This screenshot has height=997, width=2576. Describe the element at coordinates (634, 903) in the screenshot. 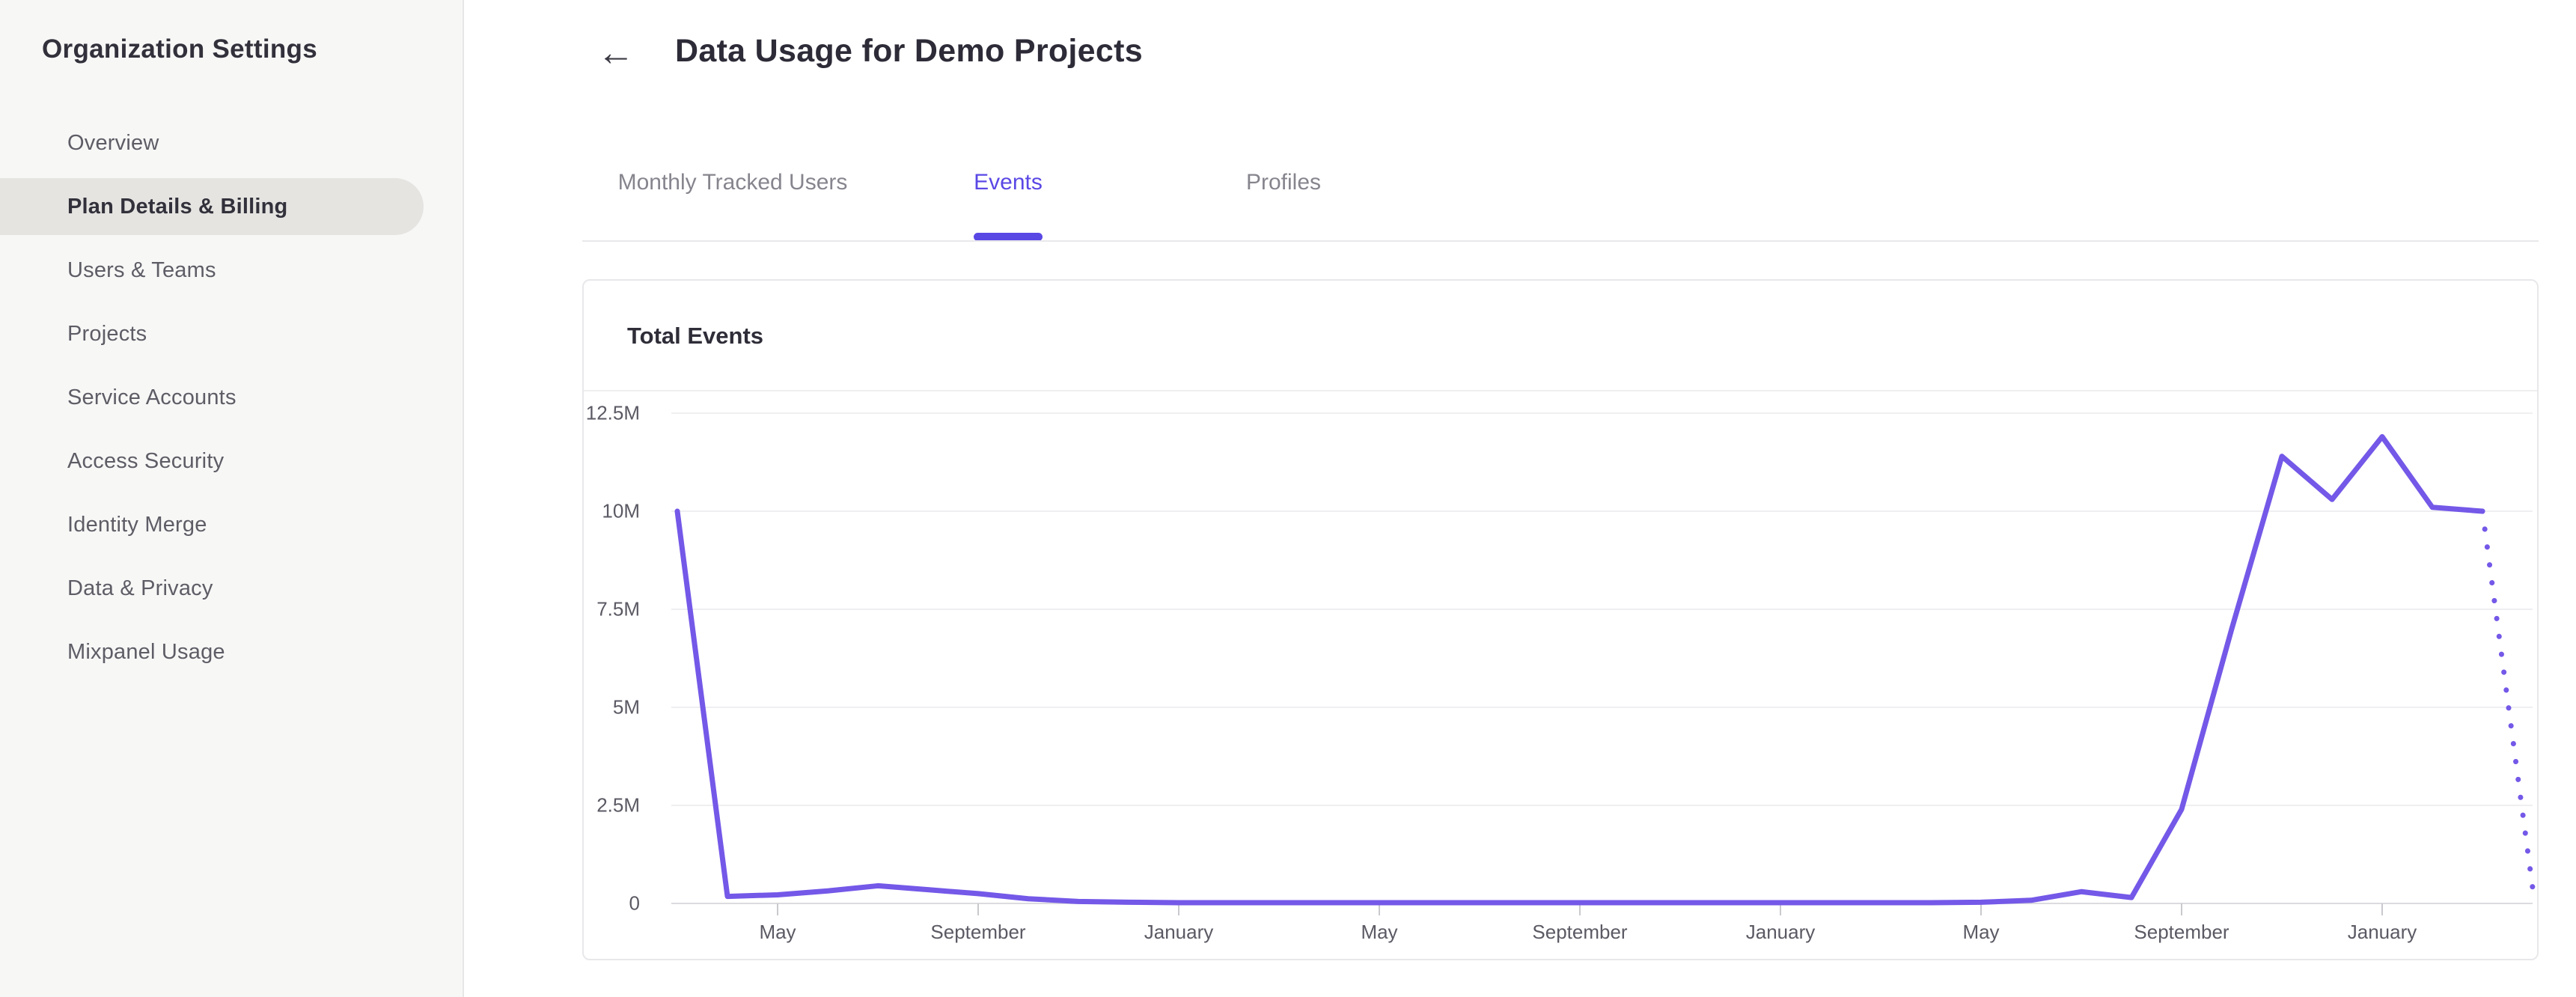

I see `y-axis-label: 0` at that location.